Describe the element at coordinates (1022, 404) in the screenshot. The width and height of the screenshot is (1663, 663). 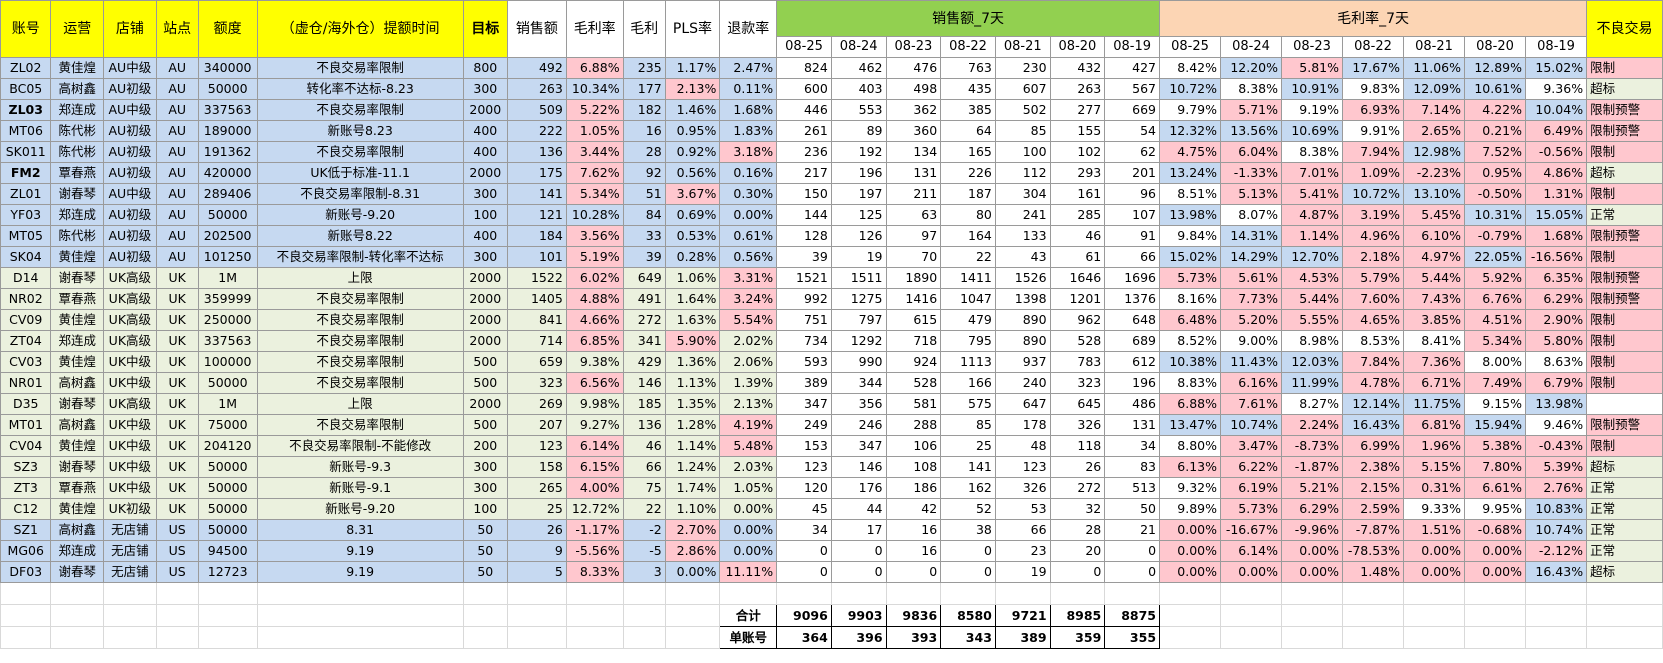
I see `cell-sales-day: 647` at that location.